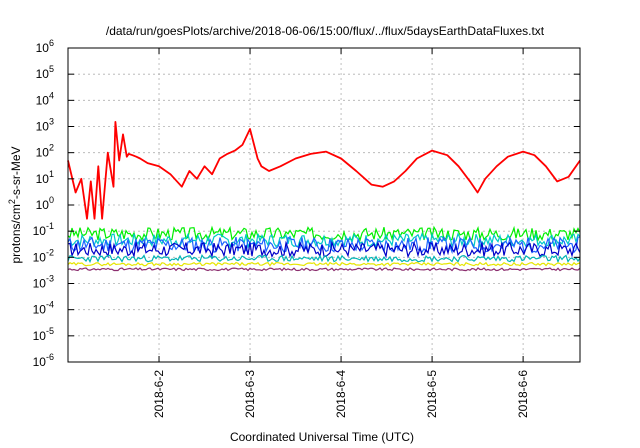 Image resolution: width=640 pixels, height=448 pixels. I want to click on y-tick-label: 10⁻⁵, so click(43, 334).